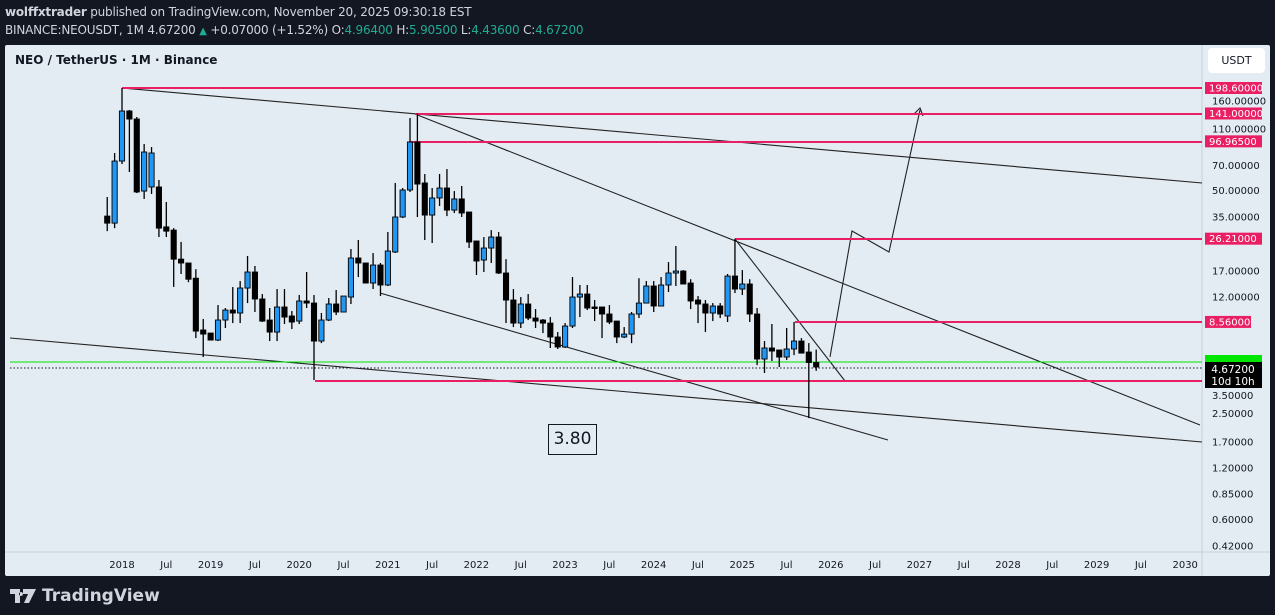 Image resolution: width=1275 pixels, height=615 pixels. What do you see at coordinates (790, 310) in the screenshot?
I see `trendline-steep` at bounding box center [790, 310].